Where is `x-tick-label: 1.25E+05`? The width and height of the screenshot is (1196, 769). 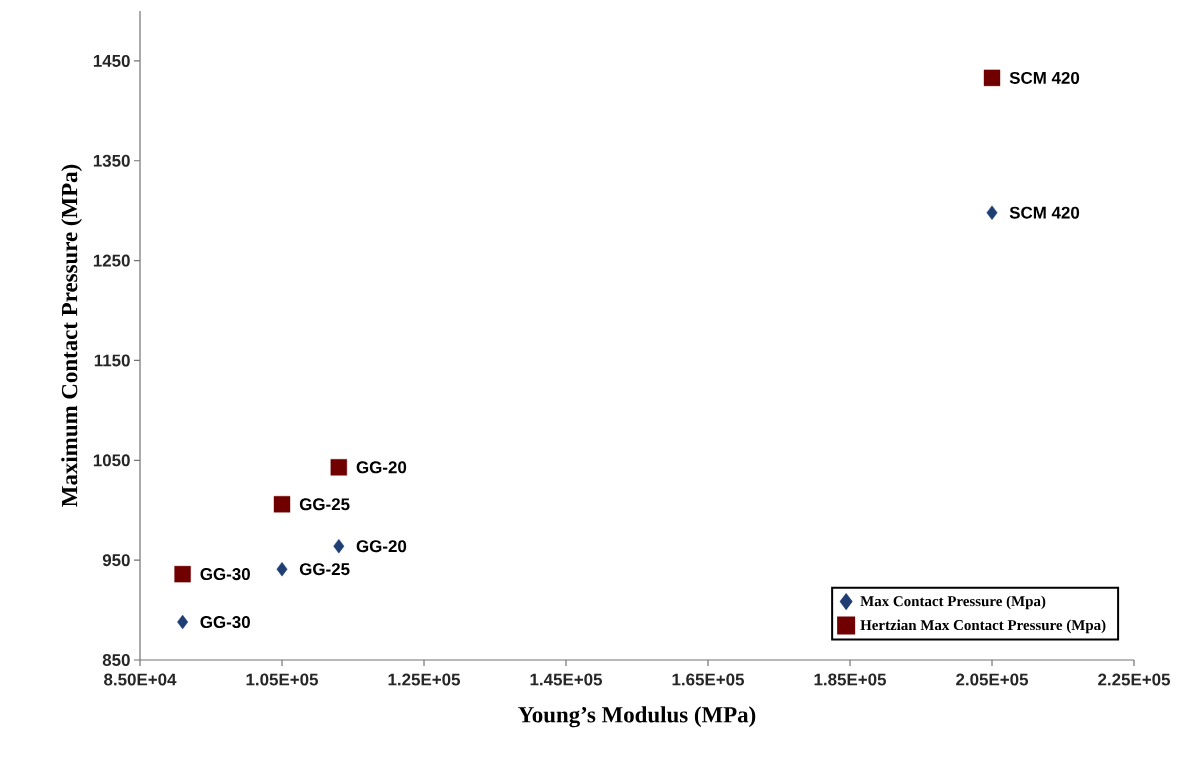 x-tick-label: 1.25E+05 is located at coordinates (424, 679).